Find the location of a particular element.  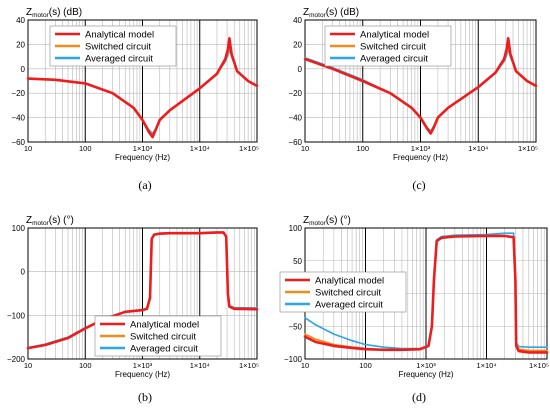

y-tick-label: 50 is located at coordinates (297, 261).